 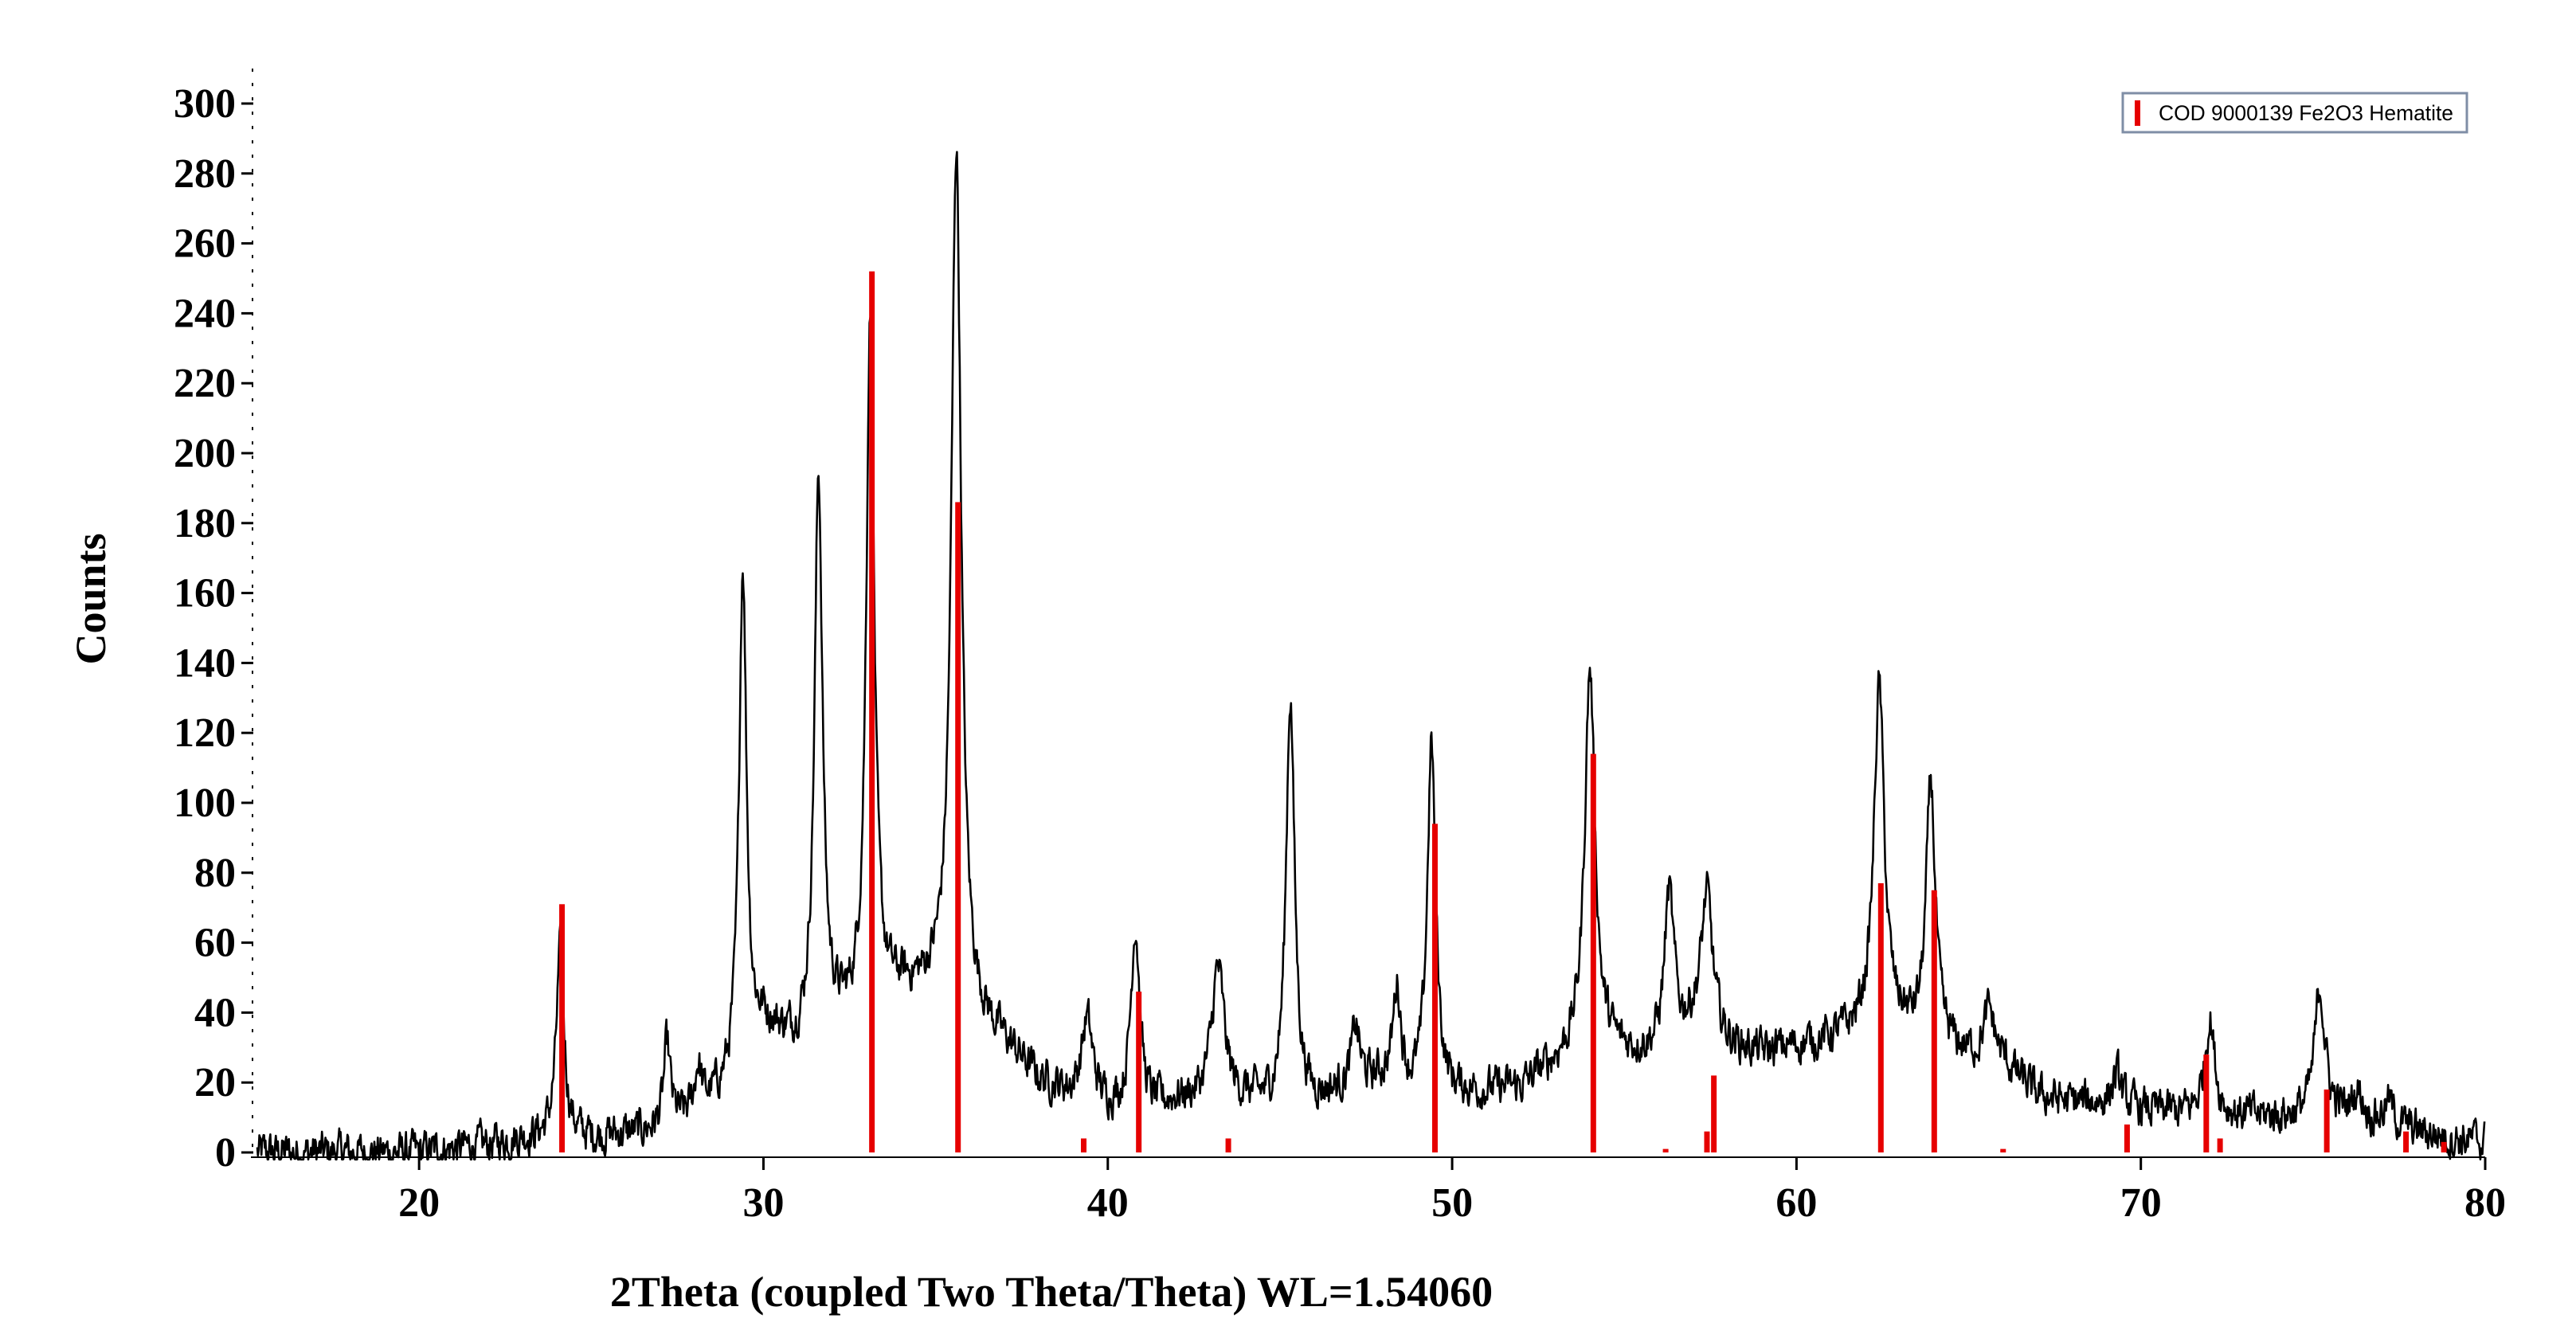 I want to click on y-axis-label: Counts, so click(x=91, y=598).